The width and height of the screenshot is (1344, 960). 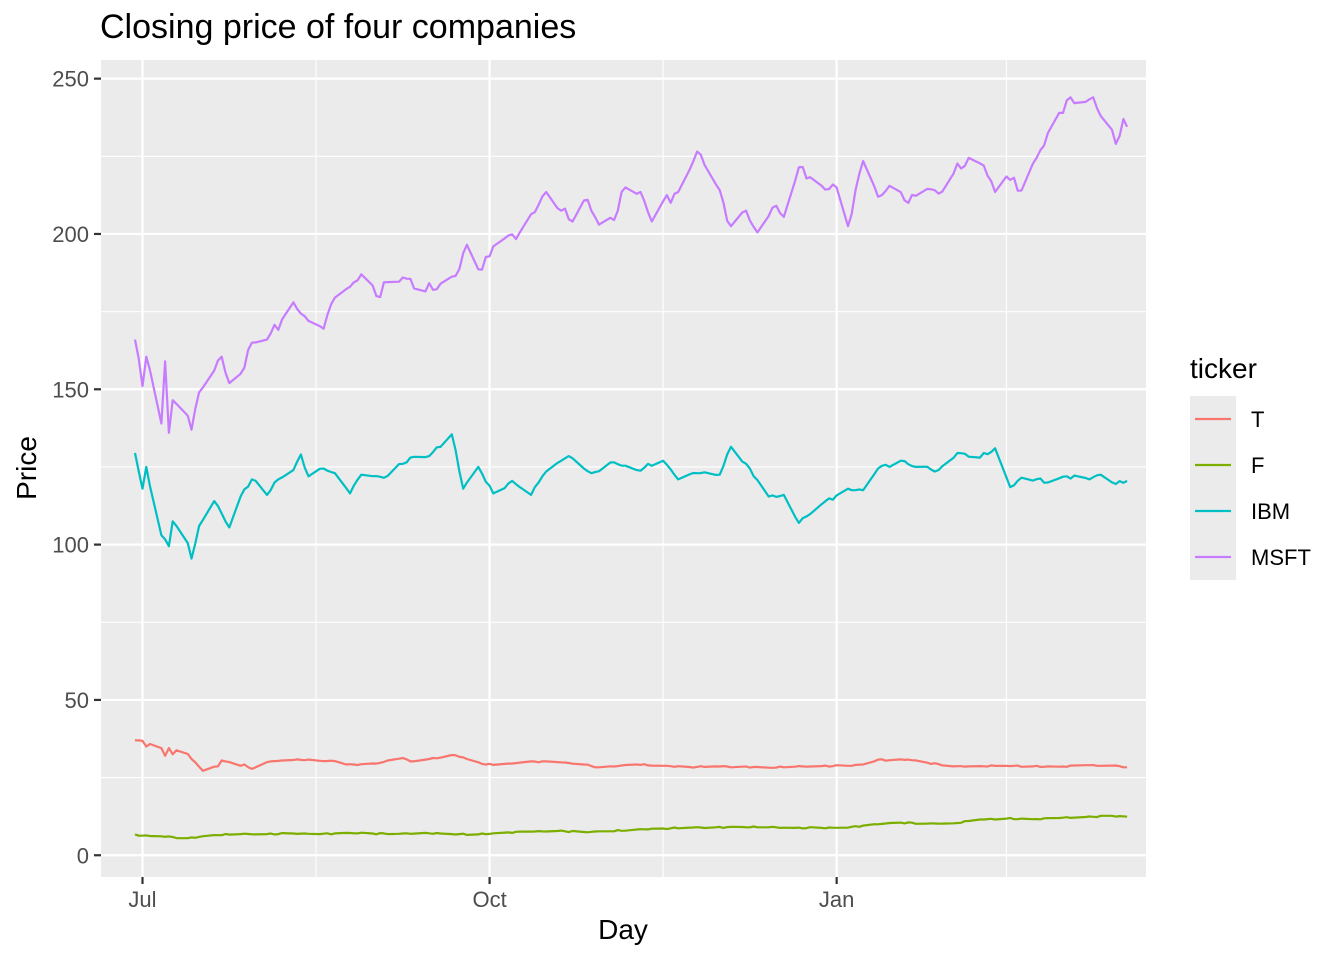 What do you see at coordinates (1257, 465) in the screenshot?
I see `legend-label-f: F` at bounding box center [1257, 465].